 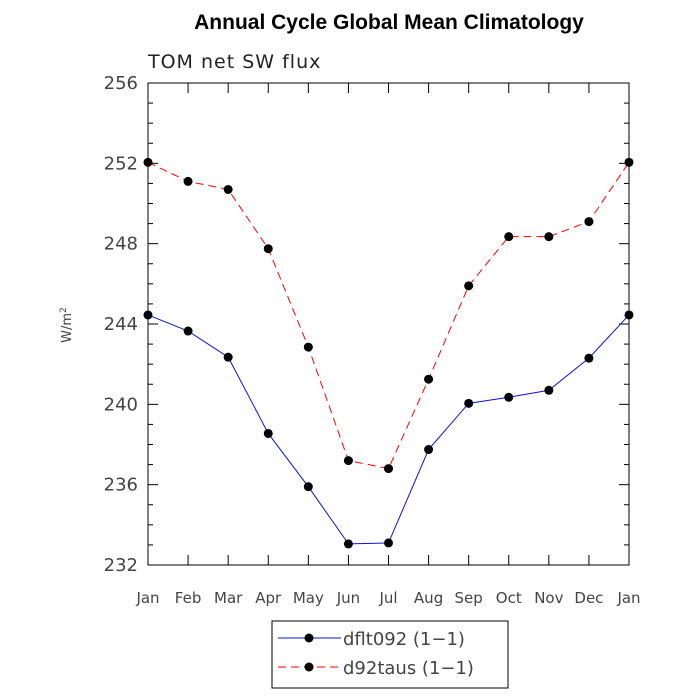 I want to click on y-tick-label: 256, so click(x=121, y=83).